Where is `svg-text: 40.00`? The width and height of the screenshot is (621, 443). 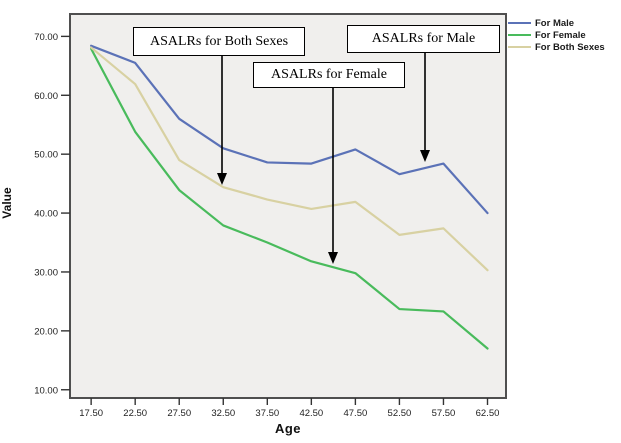 svg-text: 40.00 is located at coordinates (46, 214).